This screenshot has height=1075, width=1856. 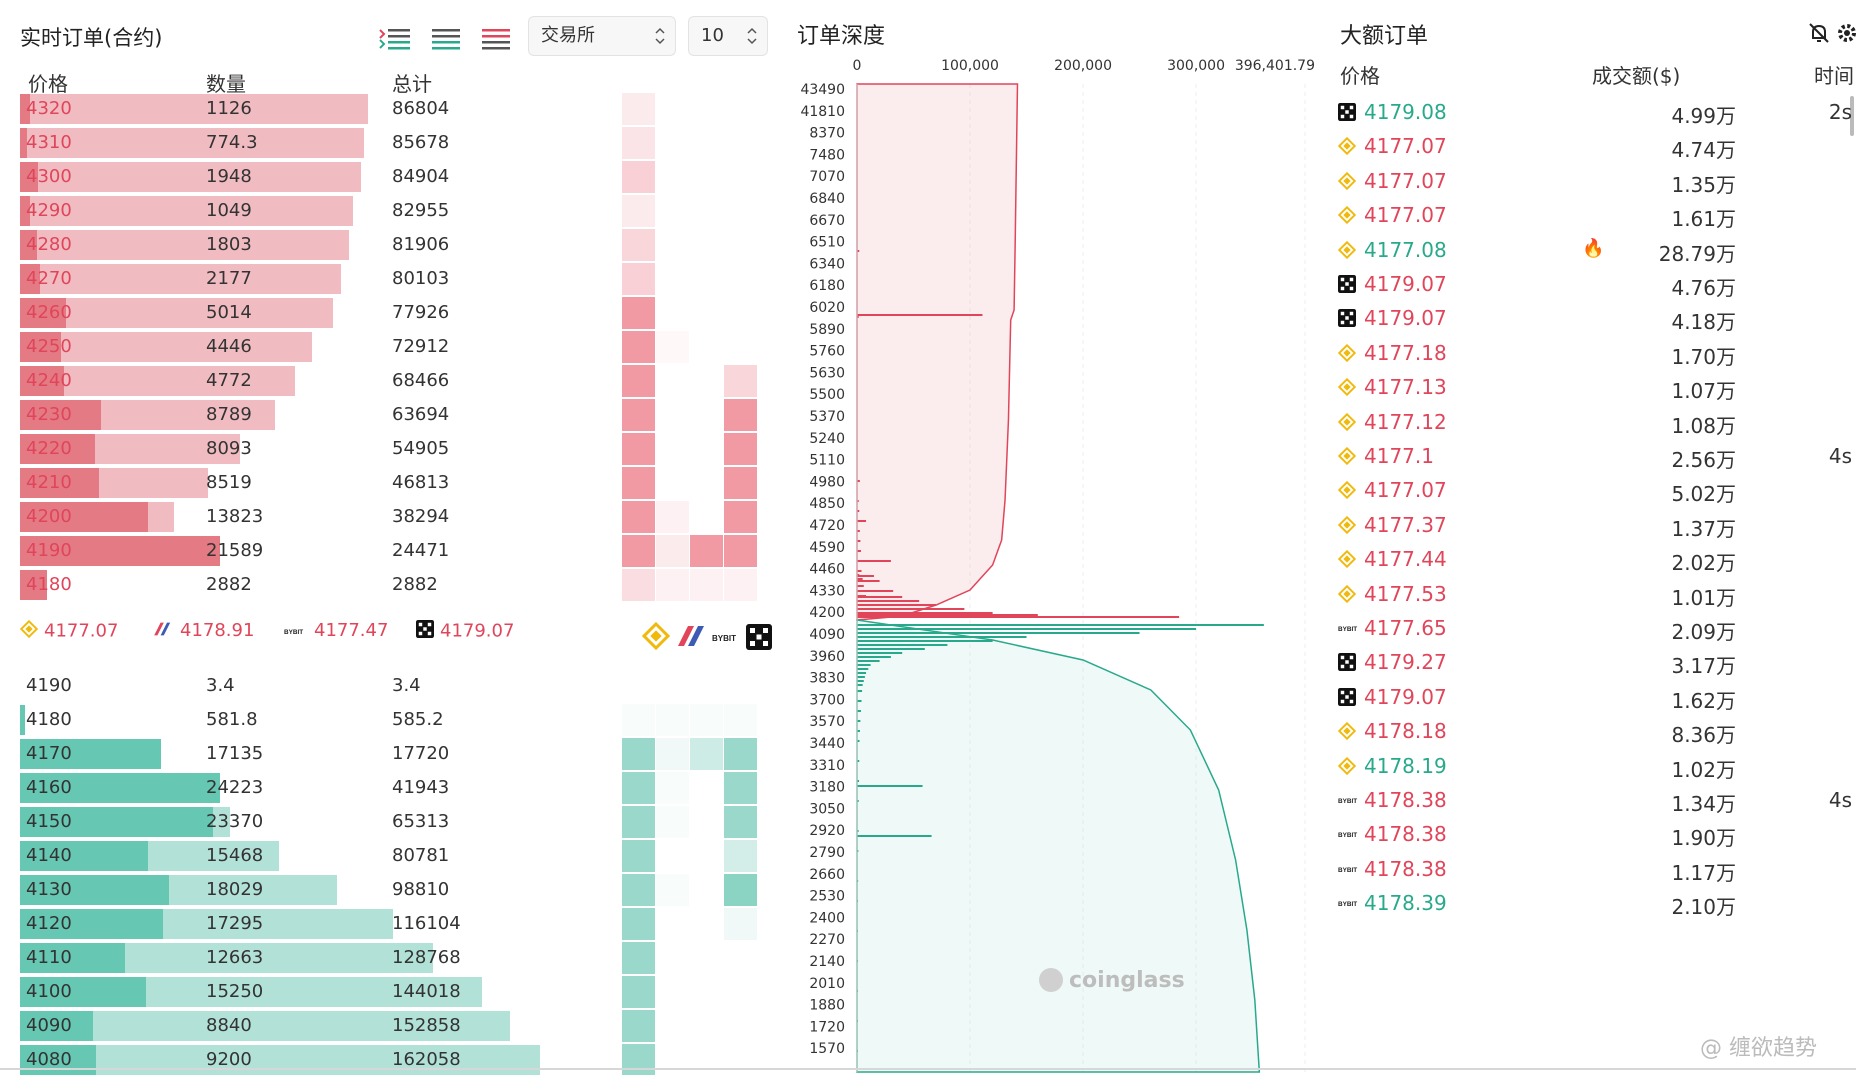 I want to click on big-order-row: 4177.53 1.01万, so click(x=1593, y=594).